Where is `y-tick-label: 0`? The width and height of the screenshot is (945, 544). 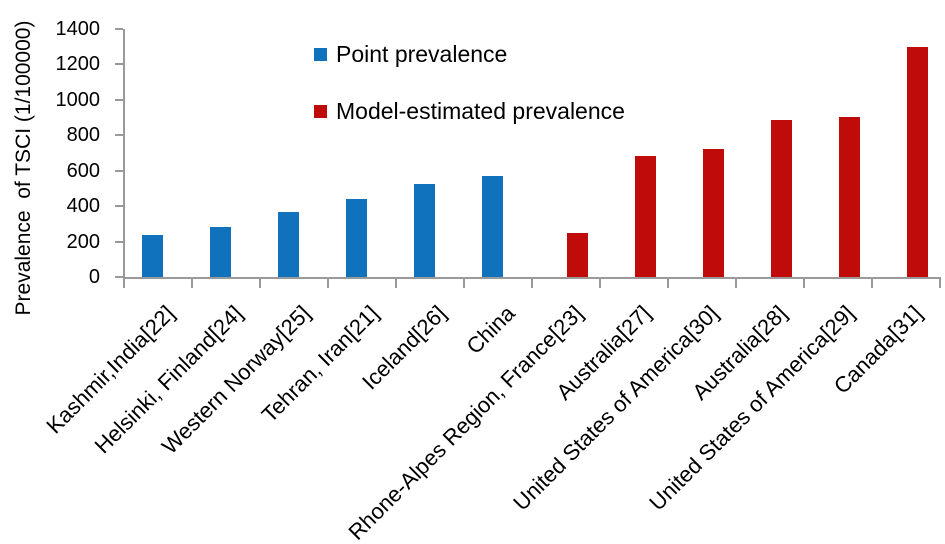
y-tick-label: 0 is located at coordinates (94, 277).